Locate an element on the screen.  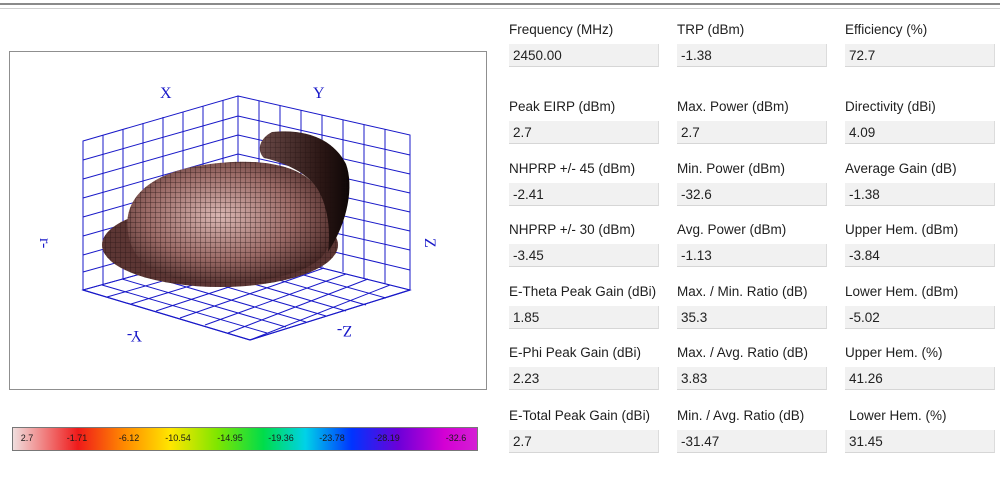
field-value: 1.85 is located at coordinates (584, 317).